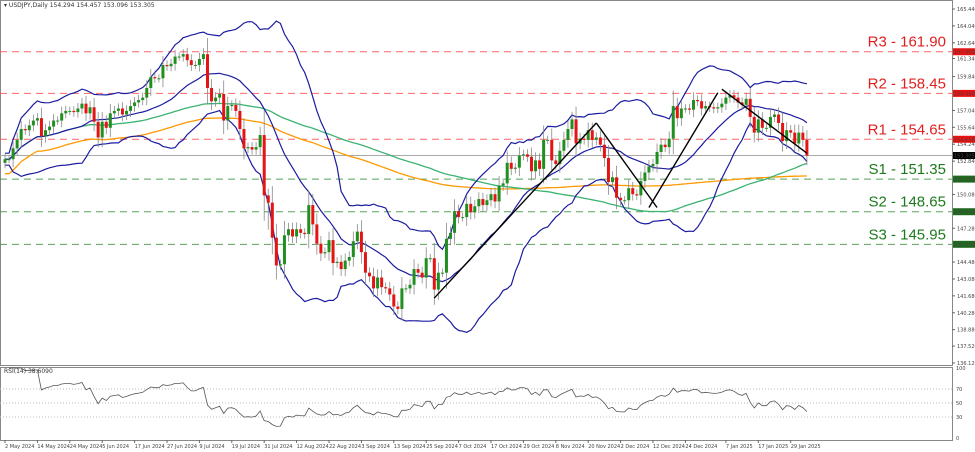 Image resolution: width=975 pixels, height=452 pixels. Describe the element at coordinates (570, 447) in the screenshot. I see `x-tick-label: 8 Nov 2024` at that location.